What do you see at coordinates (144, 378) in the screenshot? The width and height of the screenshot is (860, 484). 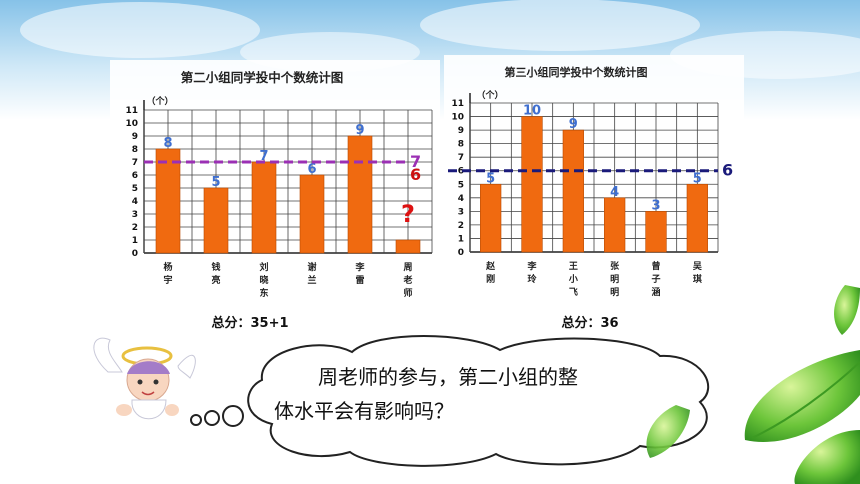 I see `cherub-icon` at bounding box center [144, 378].